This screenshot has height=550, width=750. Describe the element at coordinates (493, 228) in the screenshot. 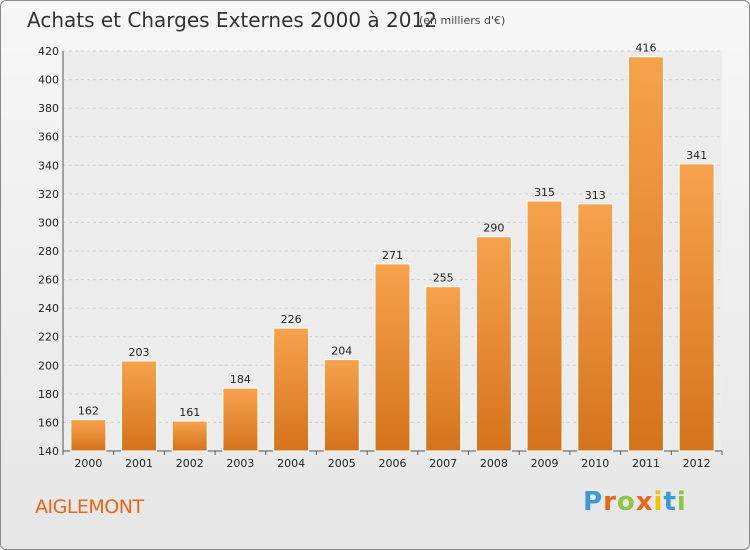

I see `value-label-2008: 290` at that location.